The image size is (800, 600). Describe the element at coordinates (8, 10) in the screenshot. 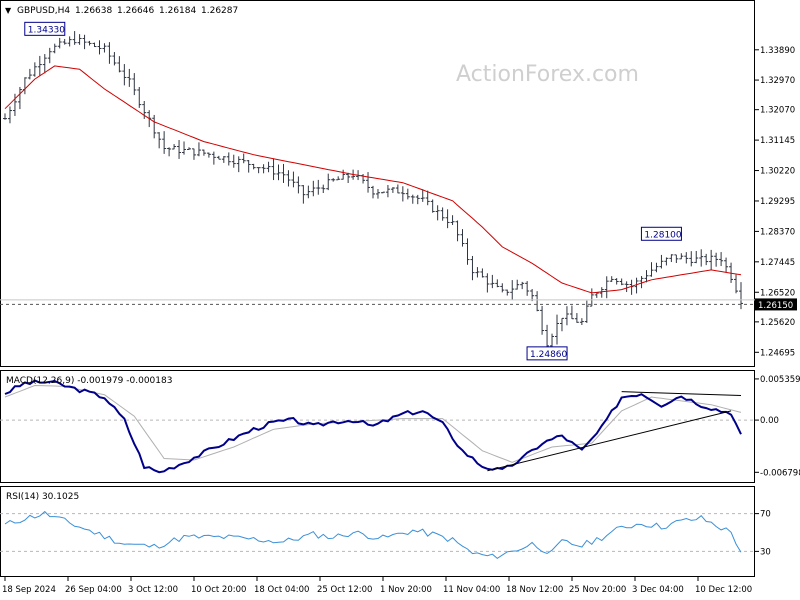

I see `chart-menu-icon: ▼` at that location.